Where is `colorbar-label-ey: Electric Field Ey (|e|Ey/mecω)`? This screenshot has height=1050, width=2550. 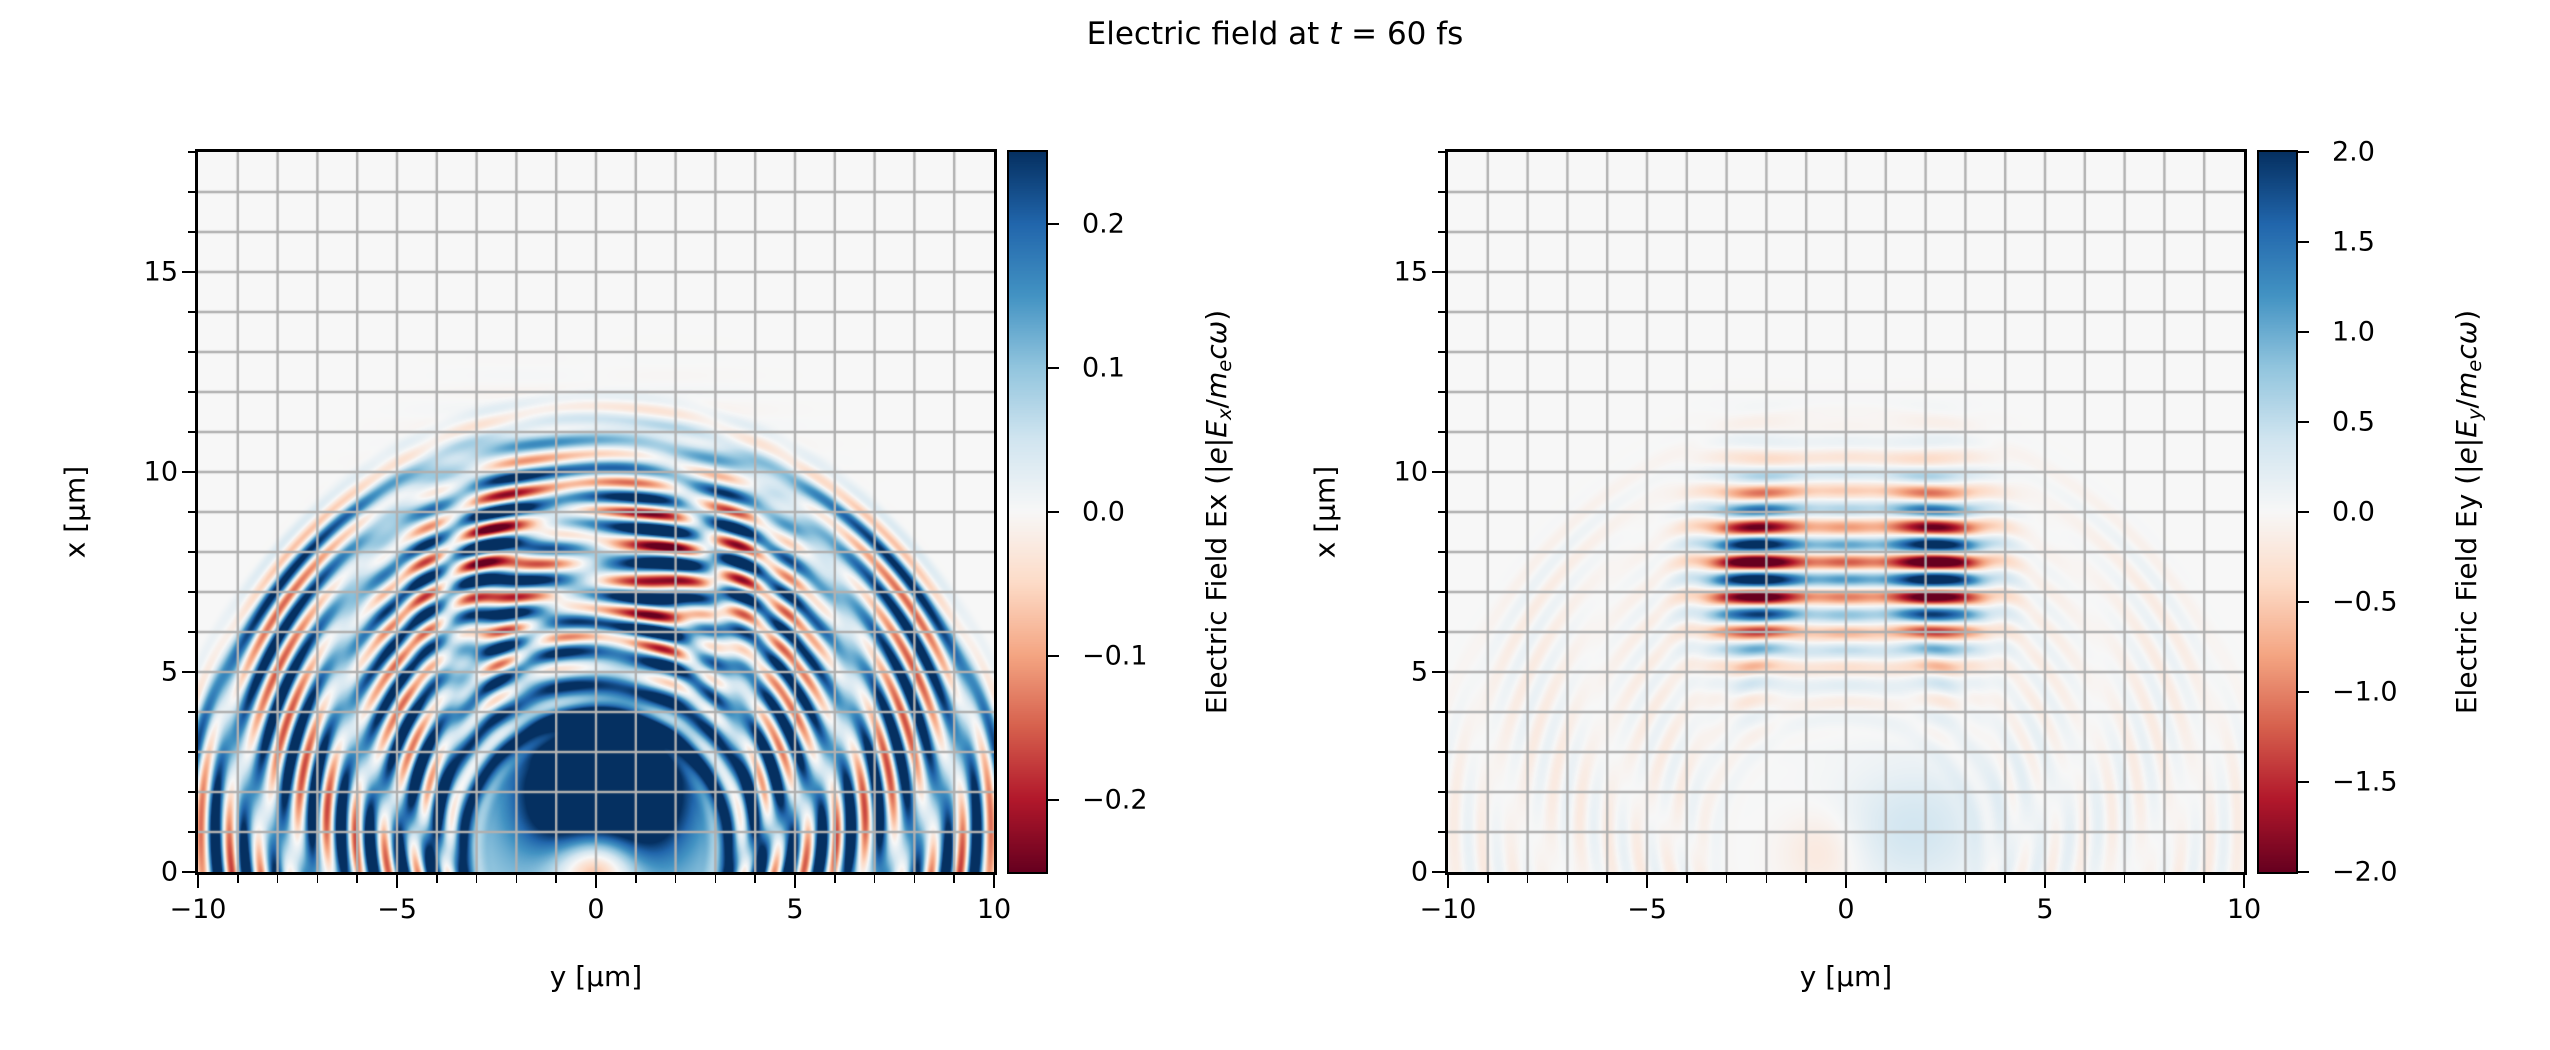
colorbar-label-ey: Electric Field Ey (|e|Ey/mecω) is located at coordinates (2468, 512).